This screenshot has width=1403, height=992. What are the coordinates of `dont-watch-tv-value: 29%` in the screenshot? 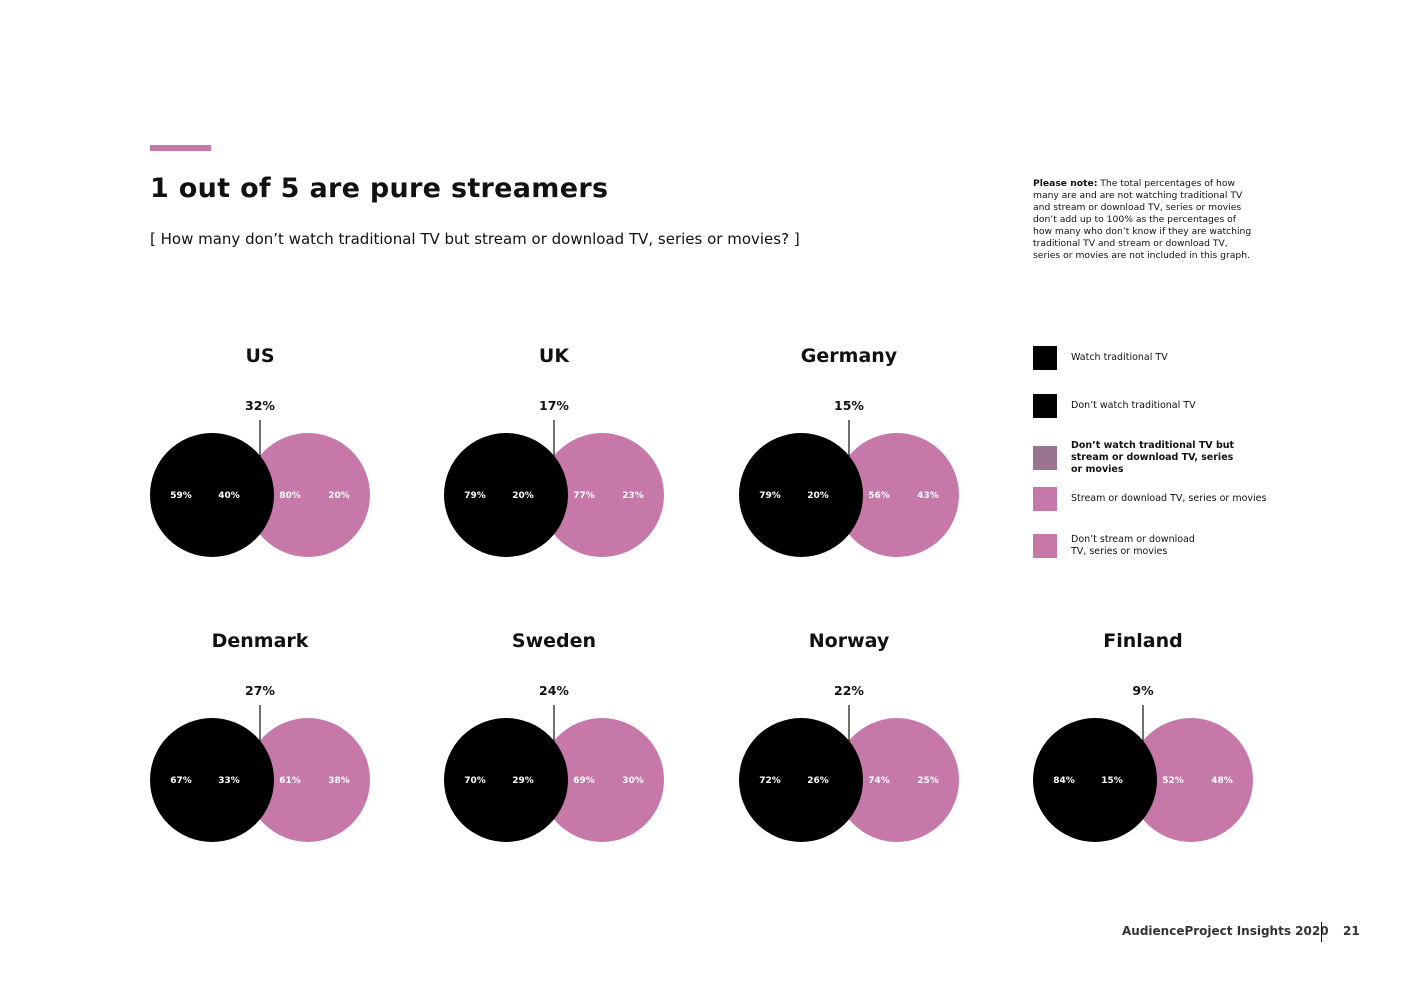 It's located at (523, 781).